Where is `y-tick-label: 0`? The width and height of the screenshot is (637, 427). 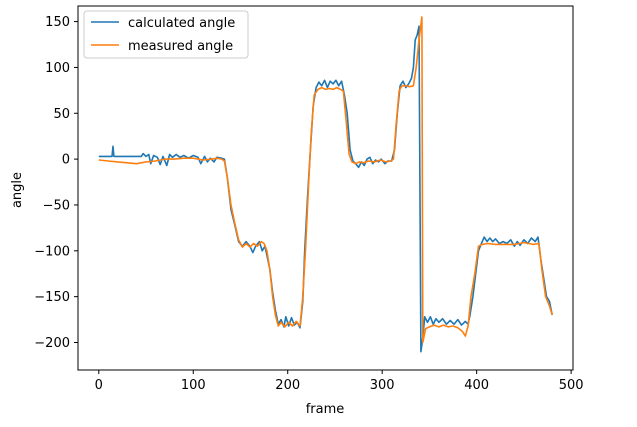
y-tick-label: 0 is located at coordinates (66, 160).